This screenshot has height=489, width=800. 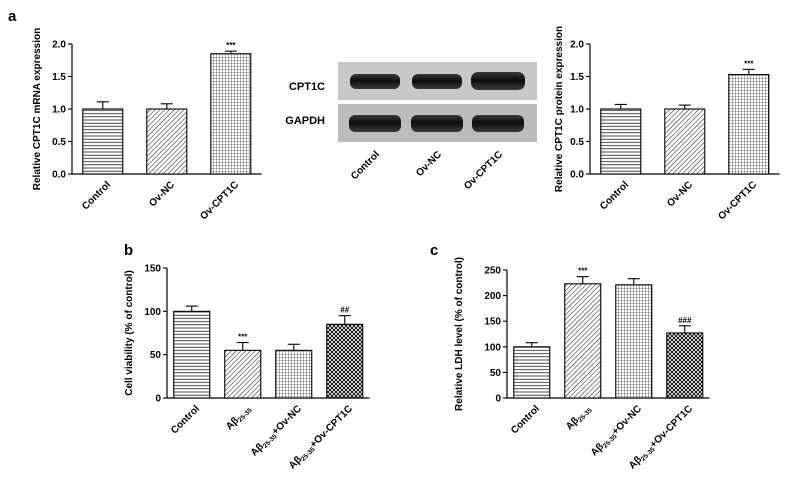 I want to click on significance-label: ###, so click(x=685, y=320).